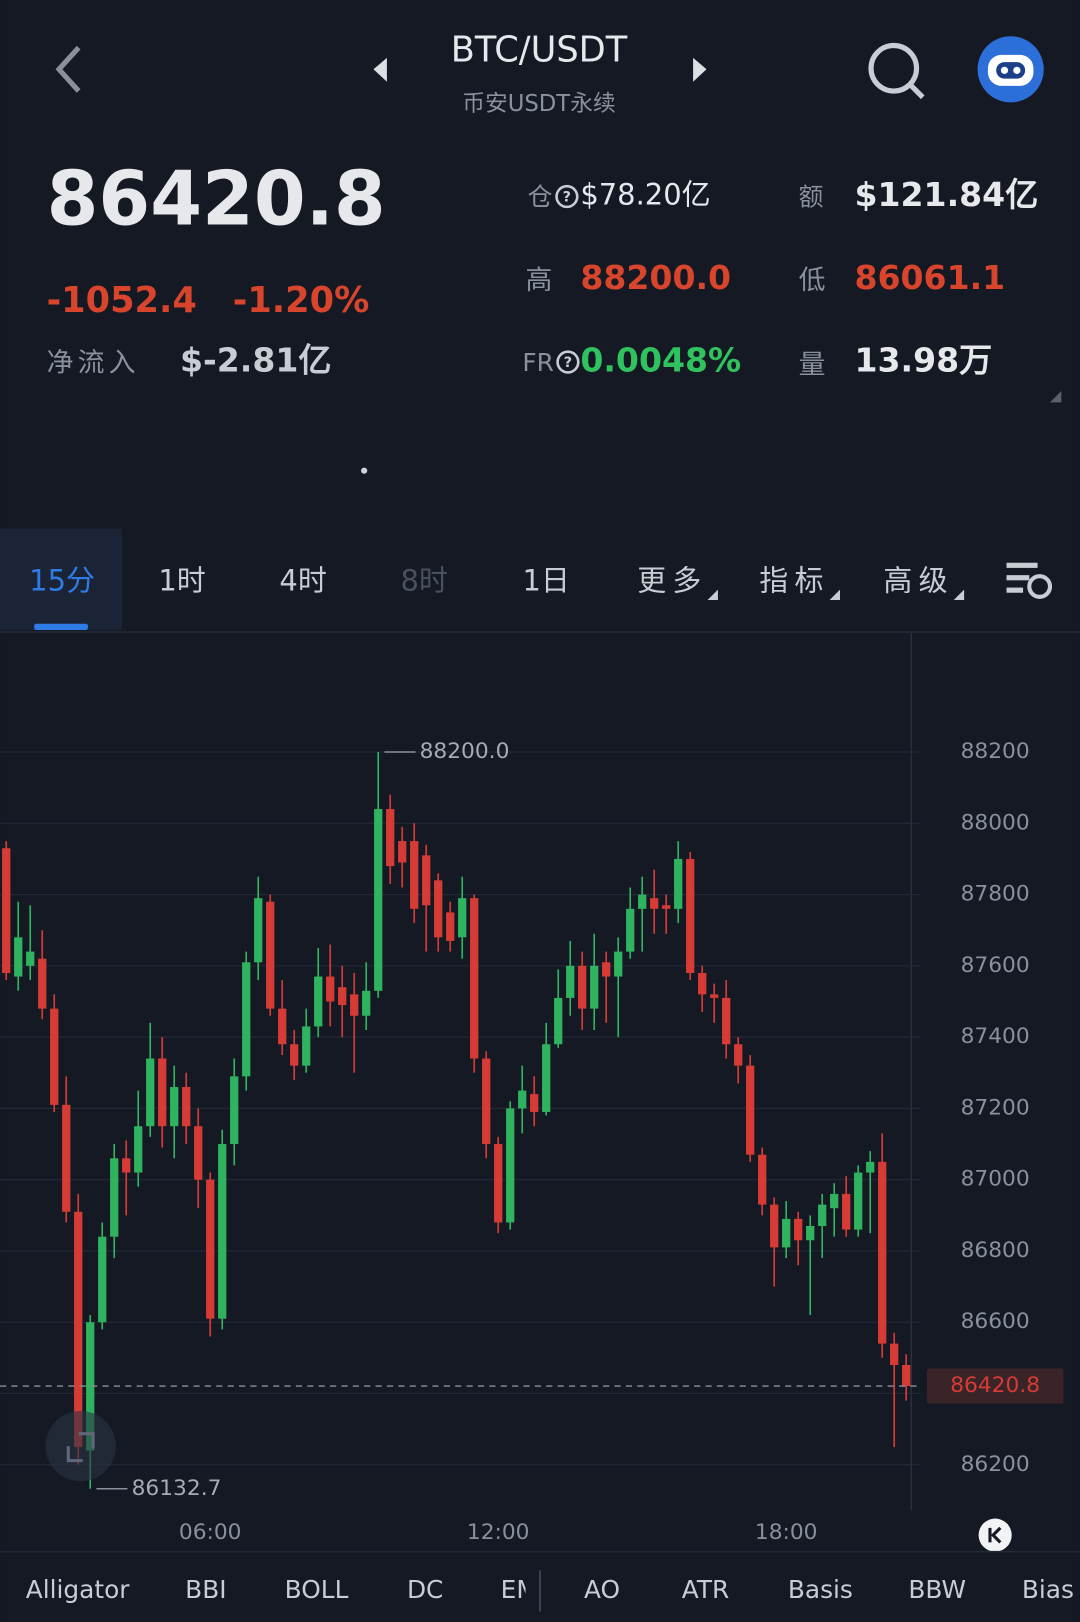 This screenshot has width=1080, height=1622. Describe the element at coordinates (929, 277) in the screenshot. I see `low-24h: 86061.1` at that location.